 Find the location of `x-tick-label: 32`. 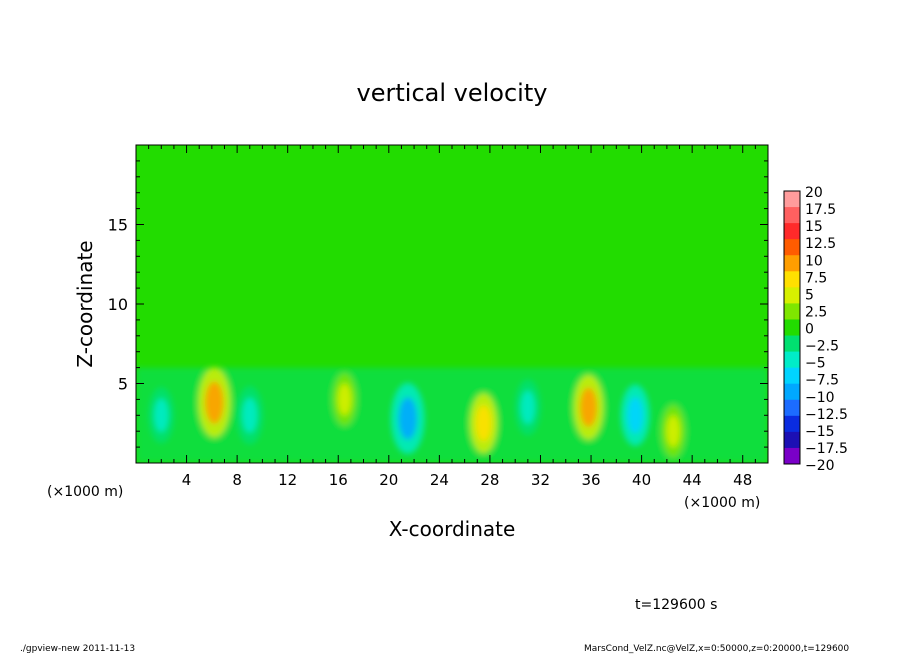

x-tick-label: 32 is located at coordinates (540, 480).